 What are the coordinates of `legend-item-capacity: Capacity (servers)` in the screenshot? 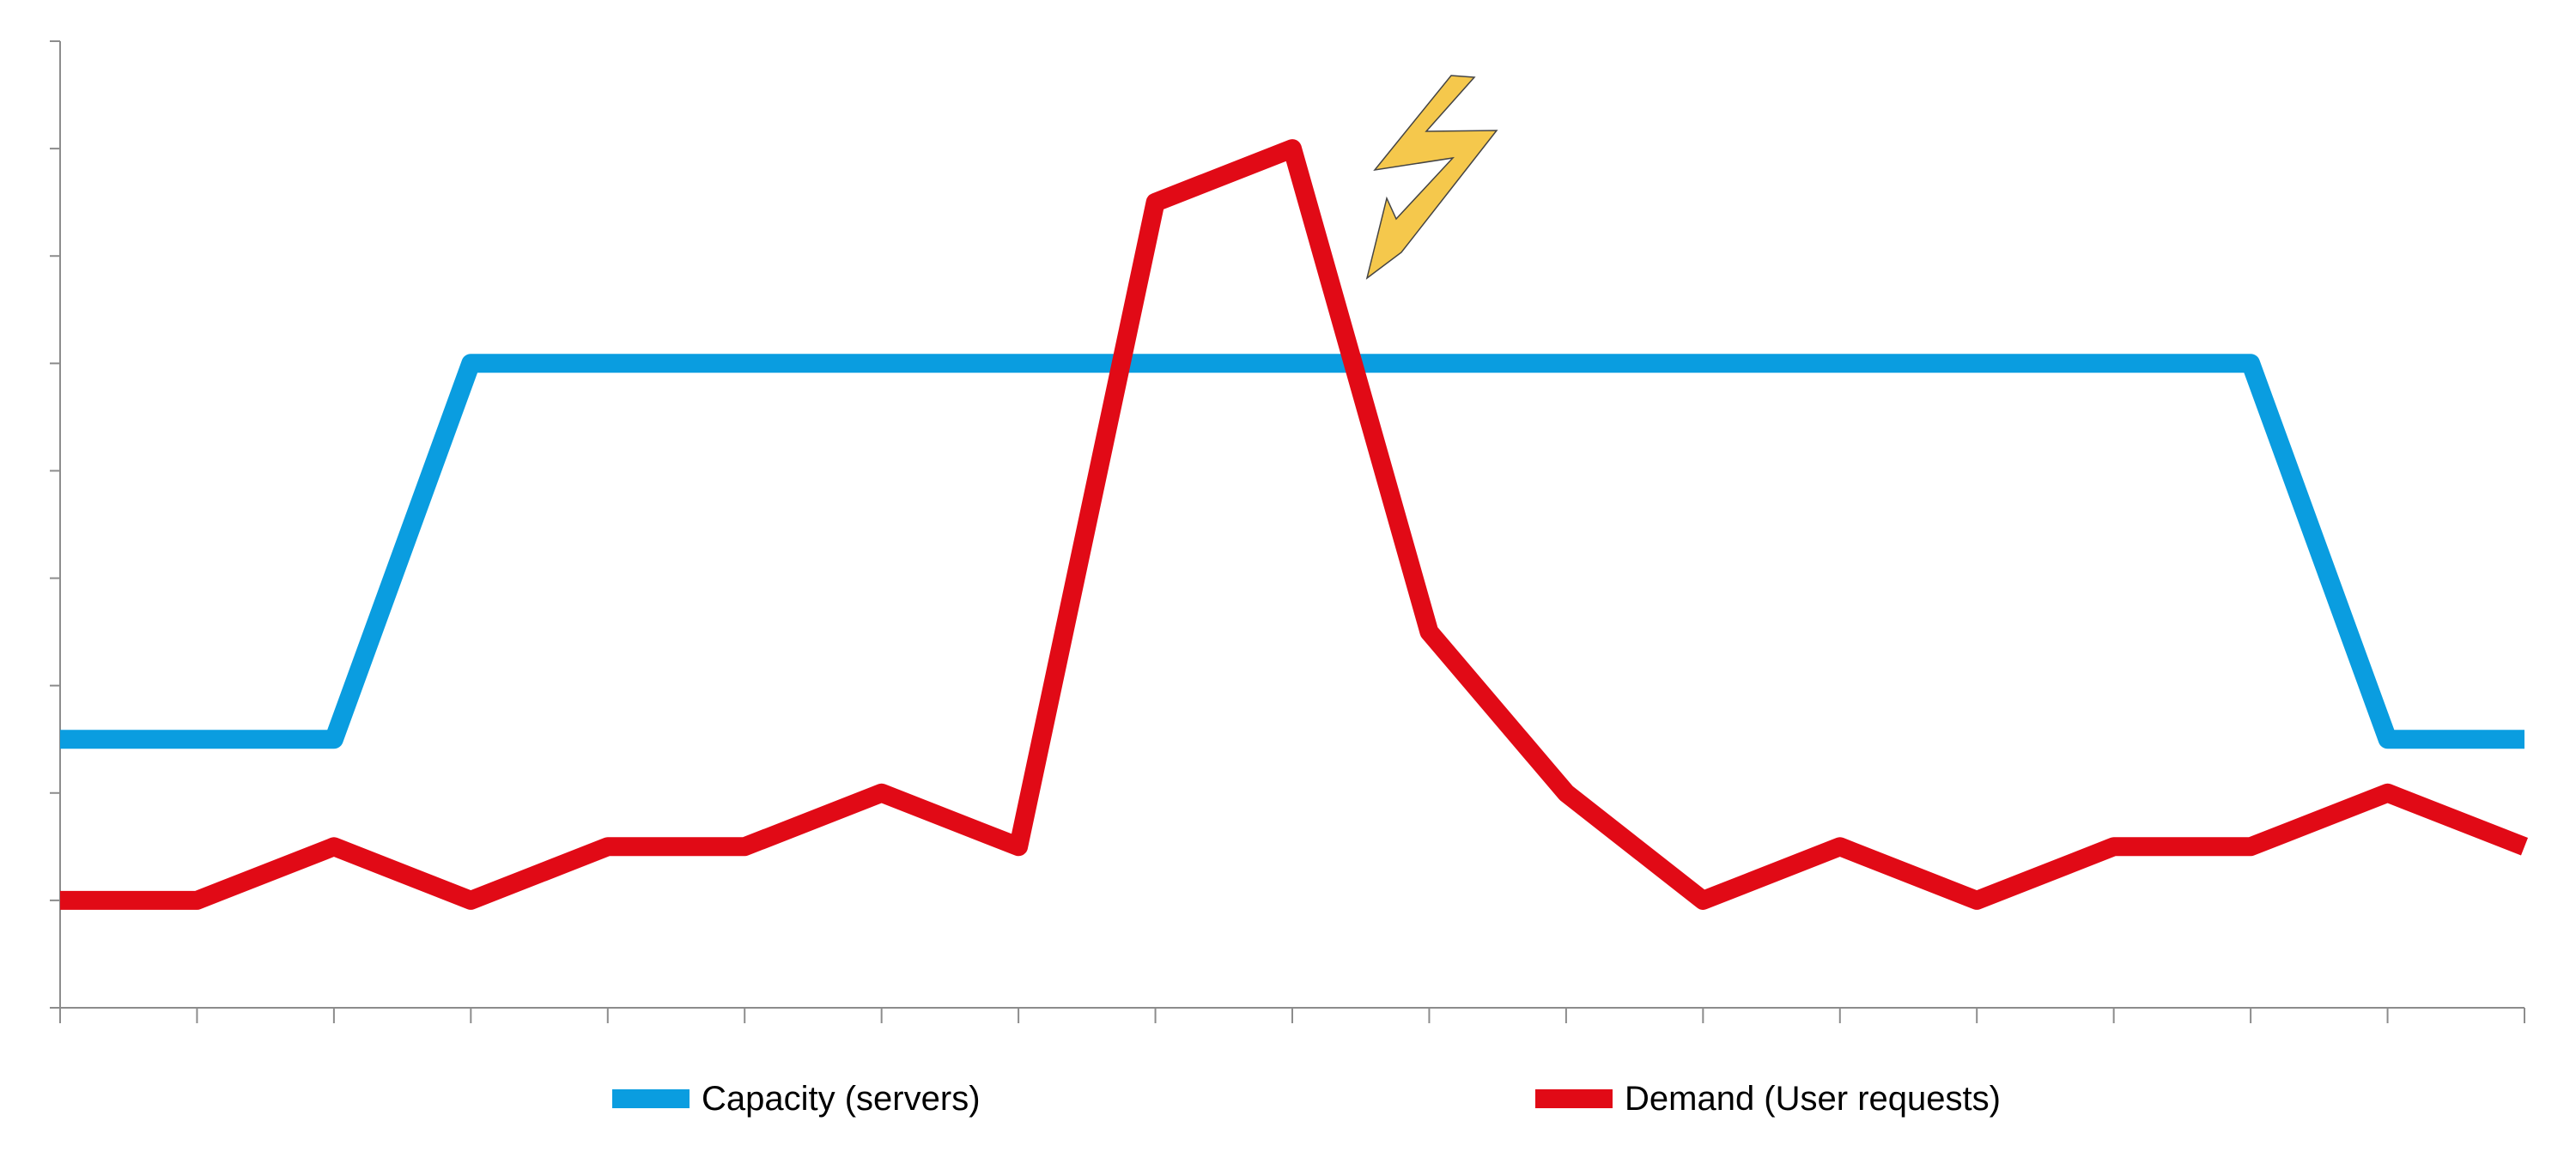 It's located at (797, 1099).